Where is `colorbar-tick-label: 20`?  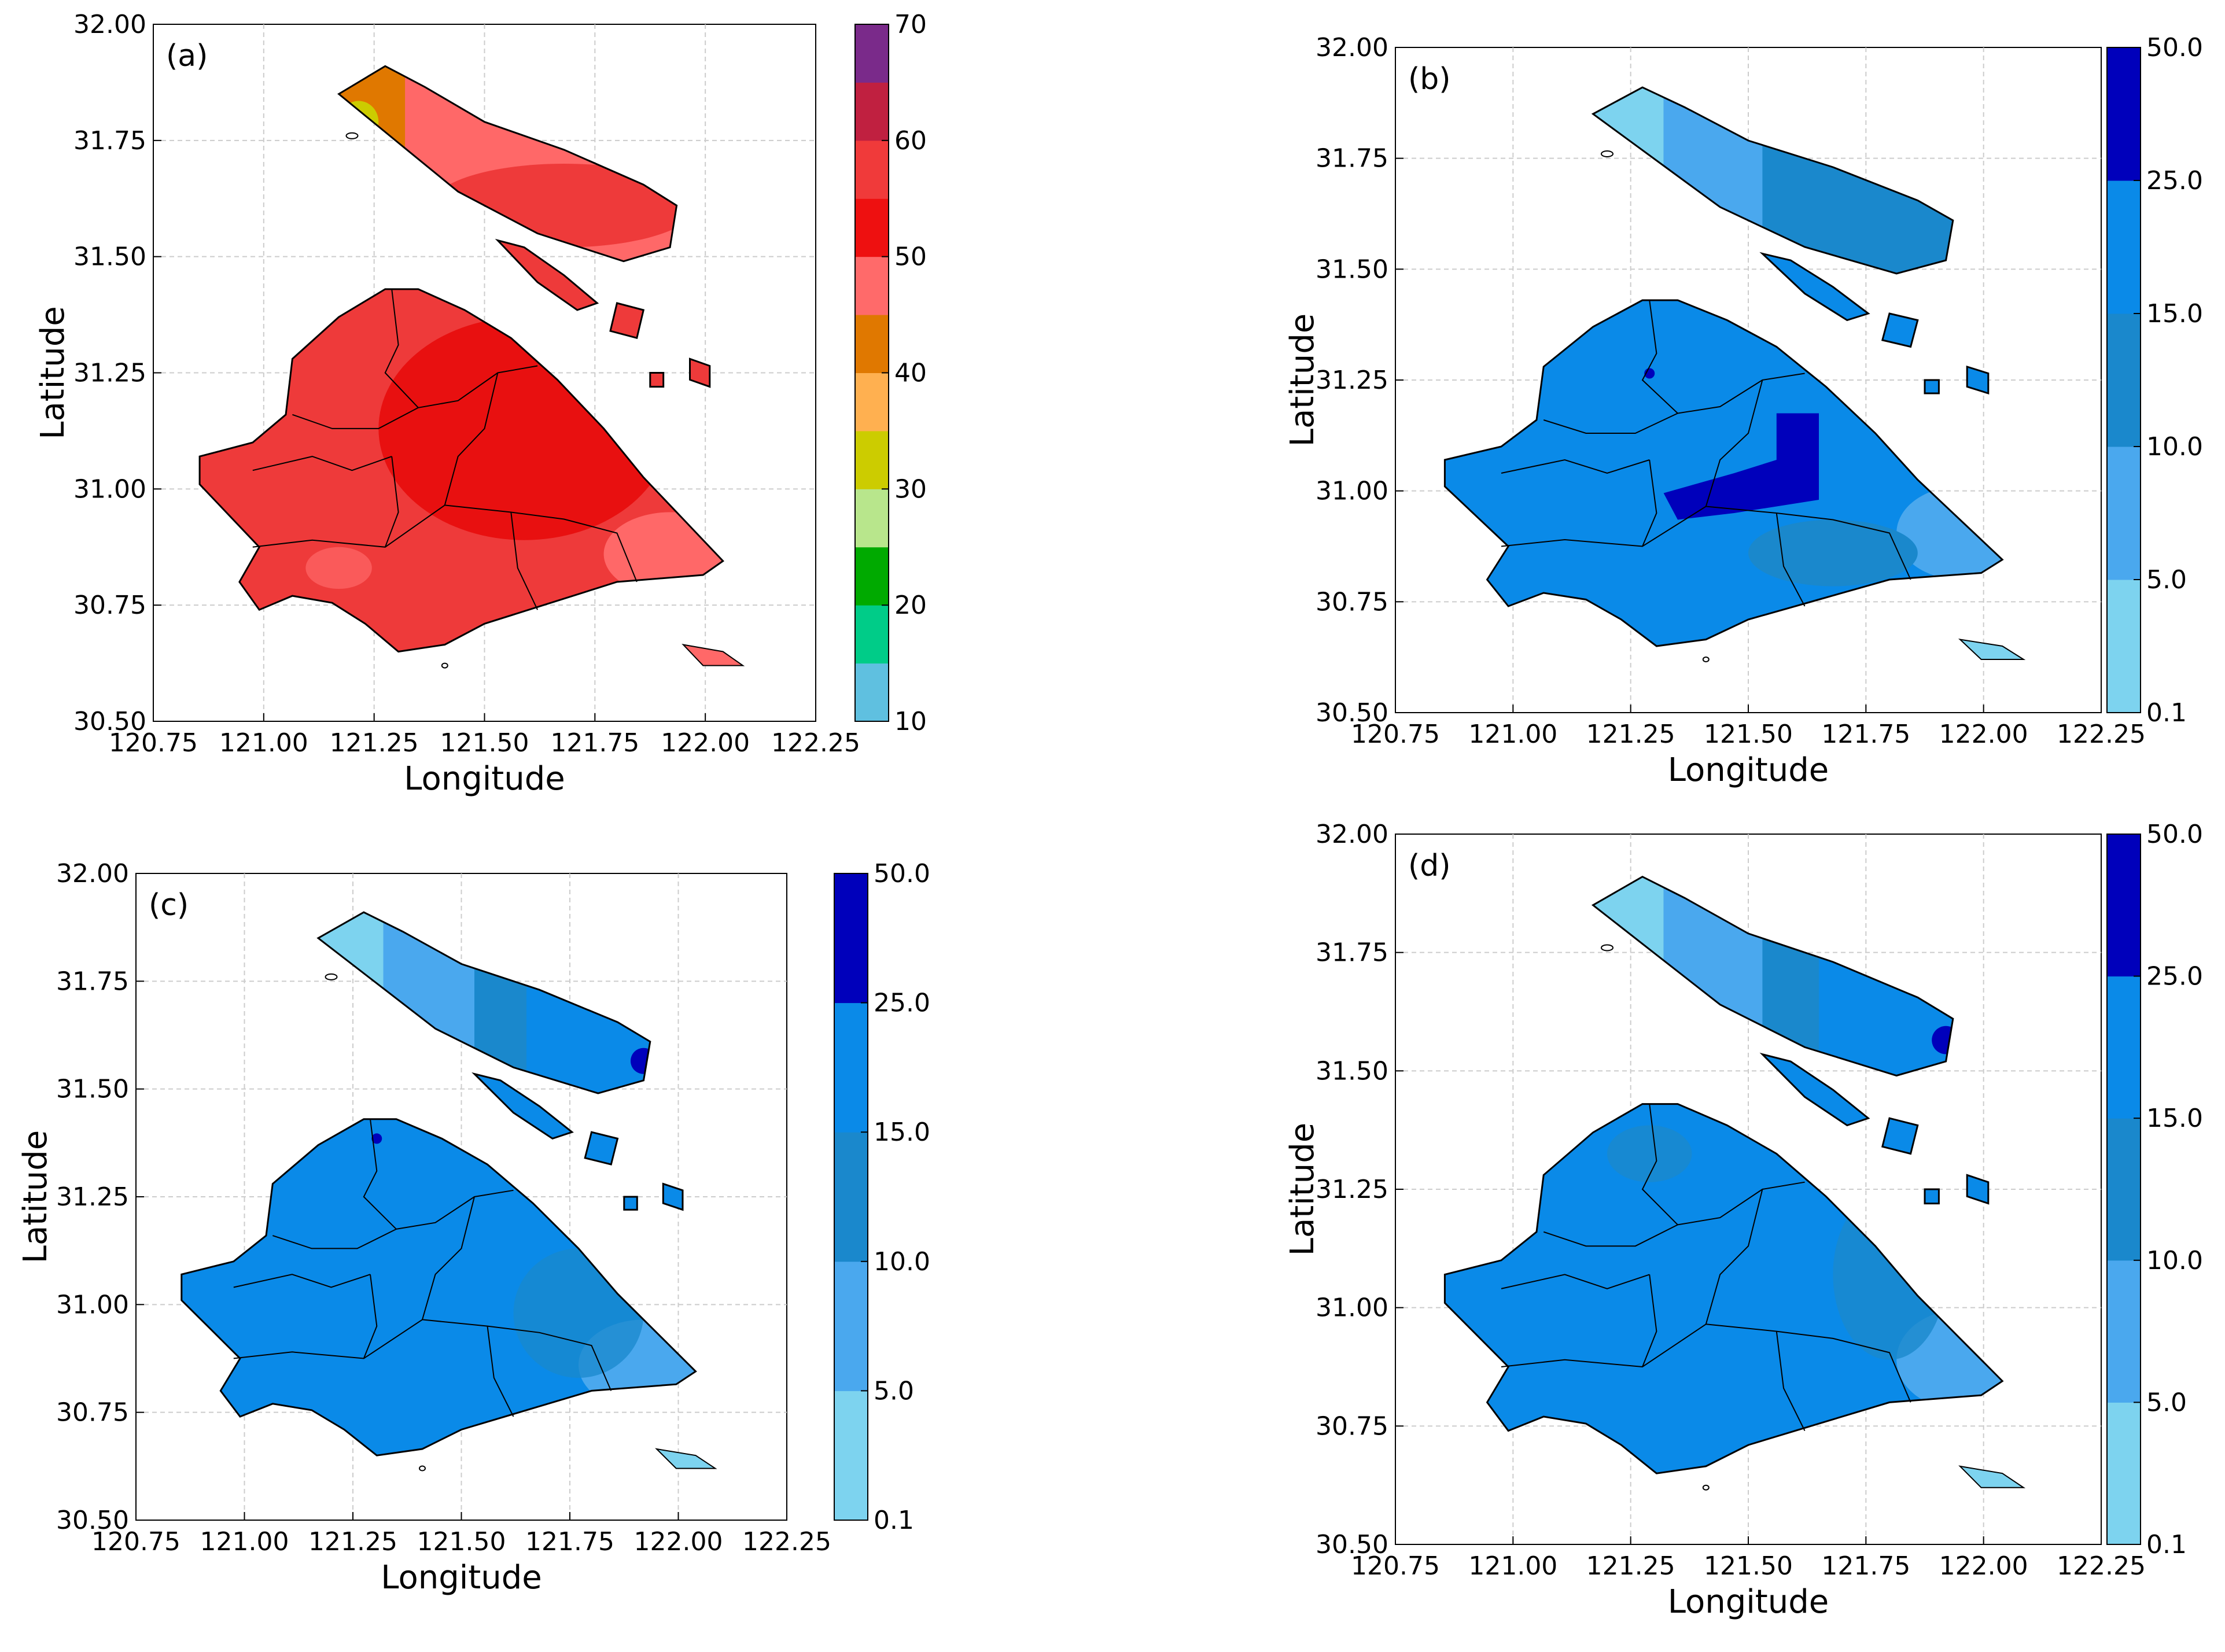 colorbar-tick-label: 20 is located at coordinates (911, 605).